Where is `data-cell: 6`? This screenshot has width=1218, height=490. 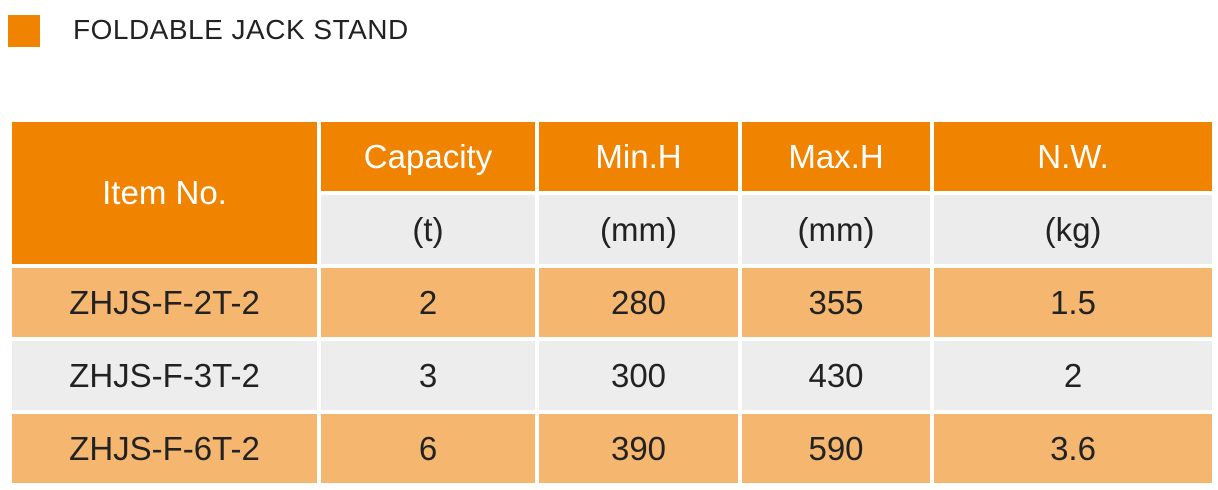 data-cell: 6 is located at coordinates (428, 448).